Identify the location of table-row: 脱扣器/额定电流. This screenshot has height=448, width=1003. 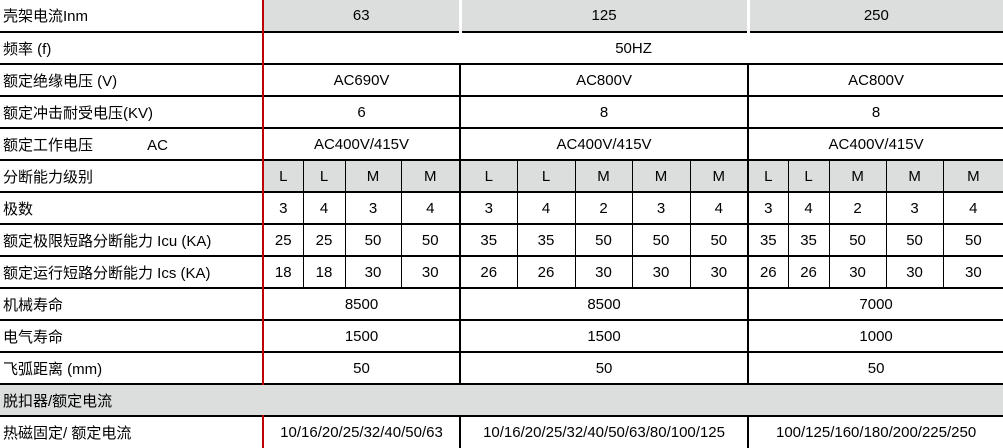
(501, 399).